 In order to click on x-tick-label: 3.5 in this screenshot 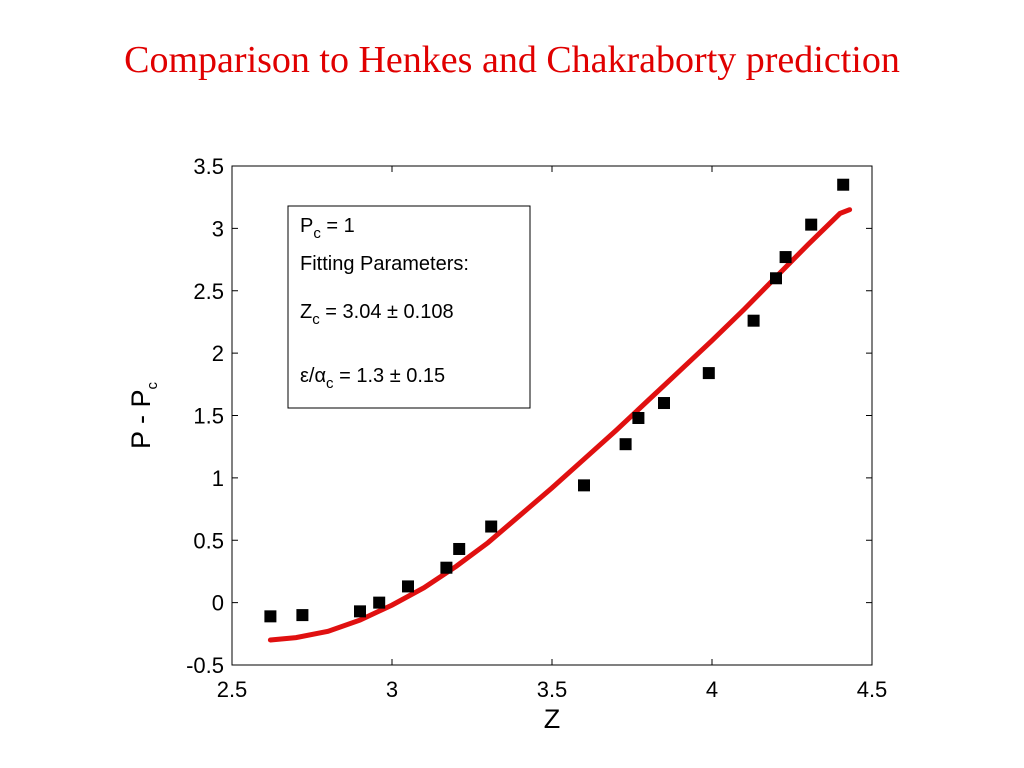, I will do `click(552, 689)`.